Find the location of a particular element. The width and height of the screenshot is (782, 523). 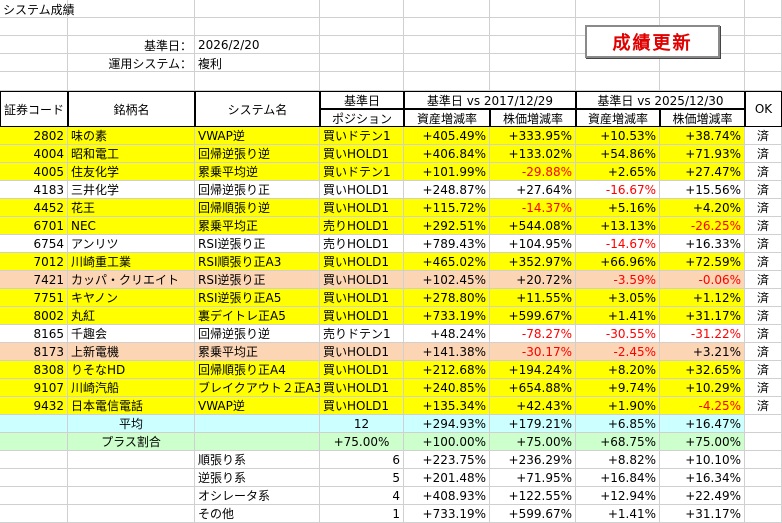

table-cell: 三井化学 is located at coordinates (131, 190).